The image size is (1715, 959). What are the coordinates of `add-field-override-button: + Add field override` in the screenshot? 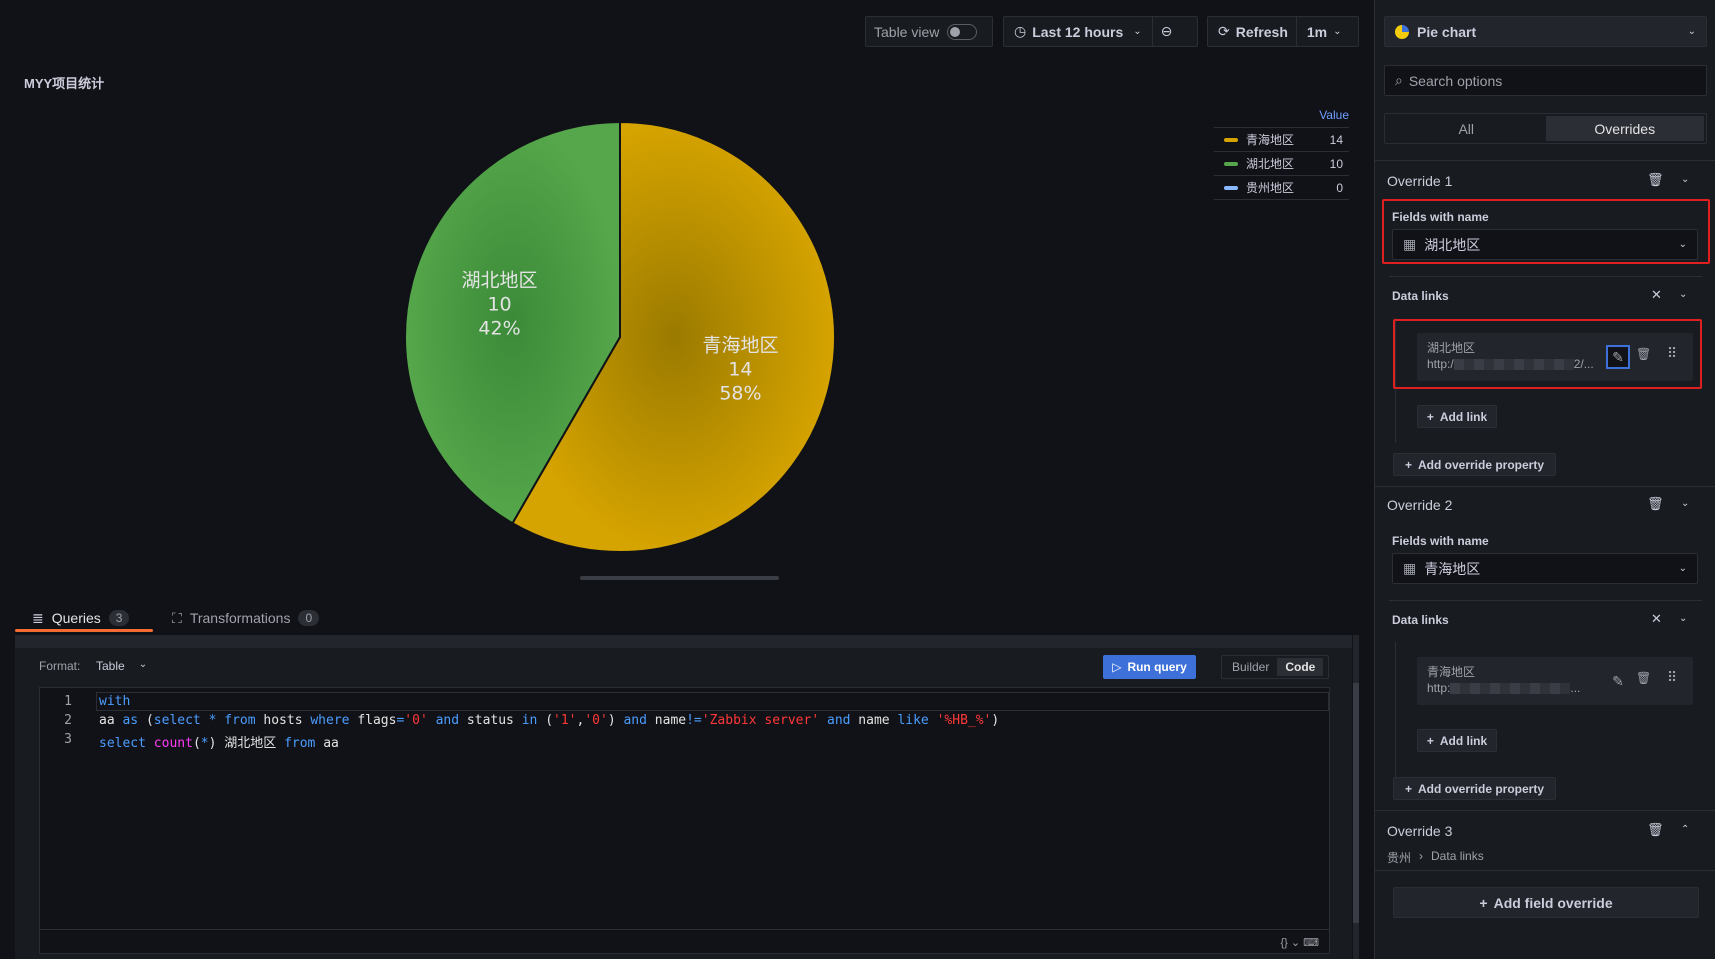 It's located at (1546, 902).